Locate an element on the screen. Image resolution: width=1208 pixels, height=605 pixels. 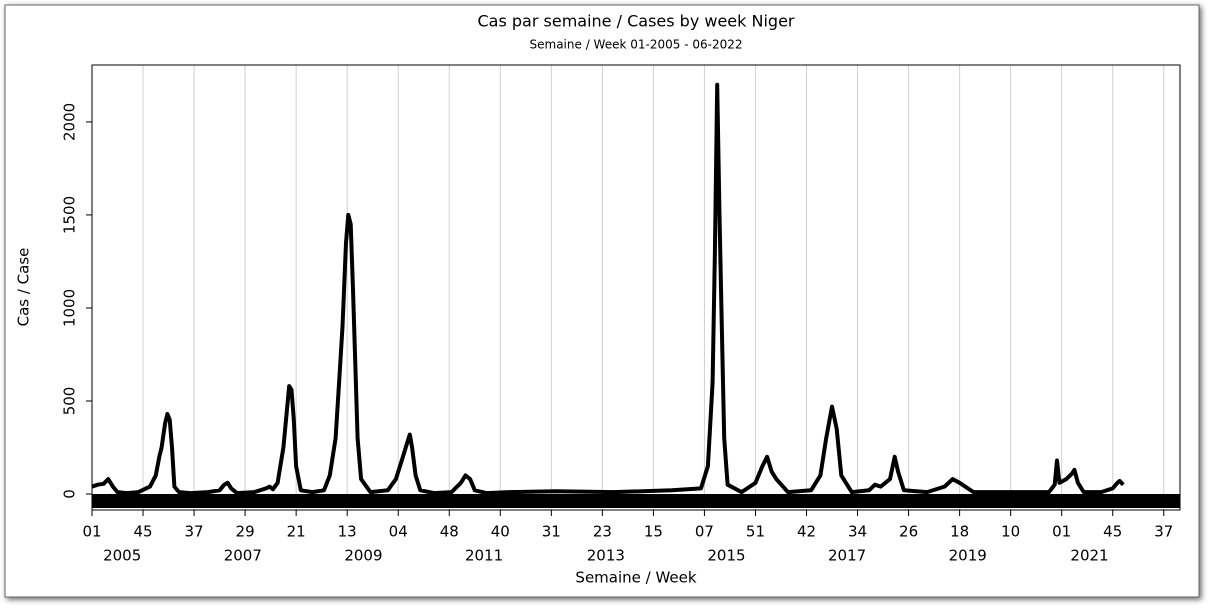
x-tick-label: 42 is located at coordinates (806, 532).